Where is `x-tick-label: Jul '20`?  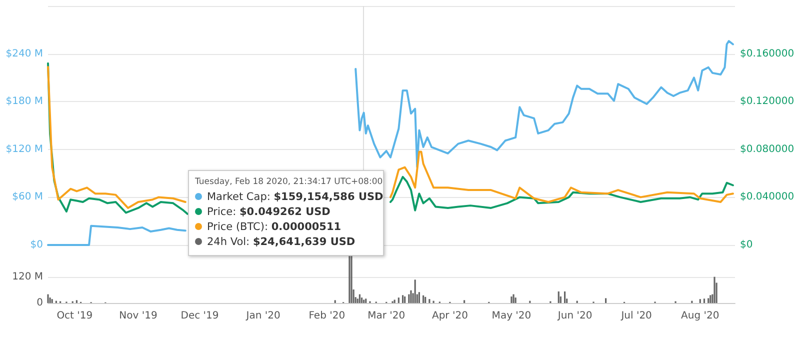
x-tick-label: Jul '20 is located at coordinates (636, 316).